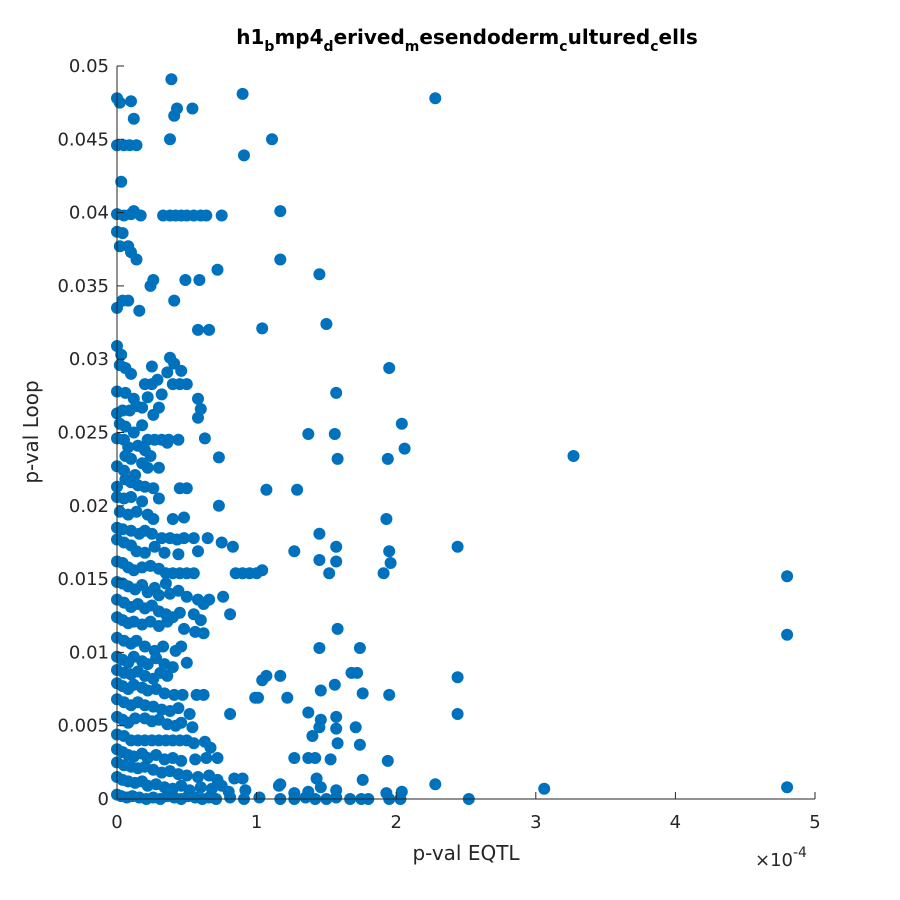  I want to click on title-segment: erived, so click(369, 37).